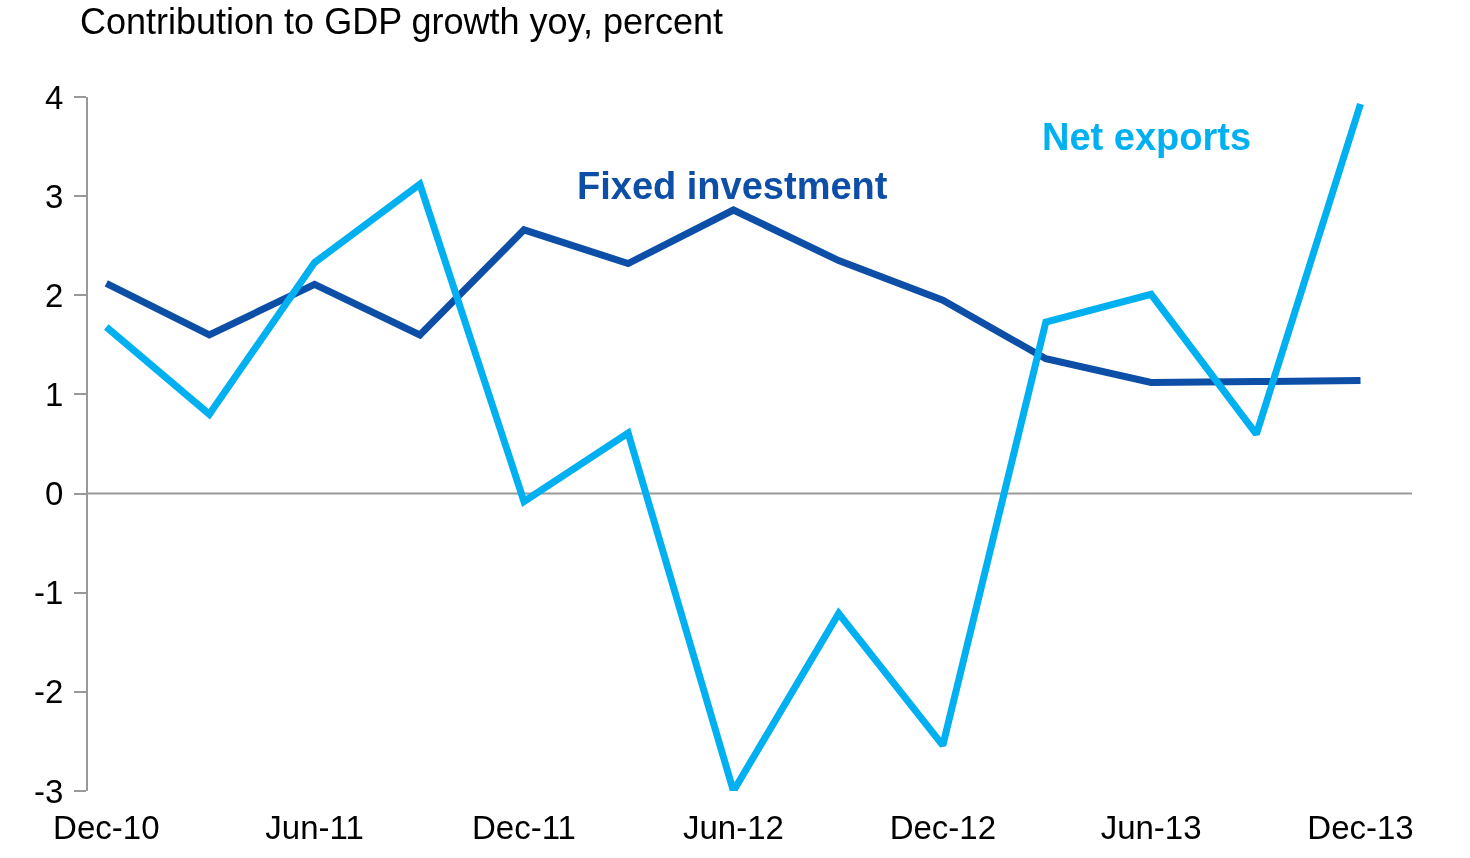 The height and width of the screenshot is (858, 1470). What do you see at coordinates (49, 593) in the screenshot?
I see `y-tick-label: -1` at bounding box center [49, 593].